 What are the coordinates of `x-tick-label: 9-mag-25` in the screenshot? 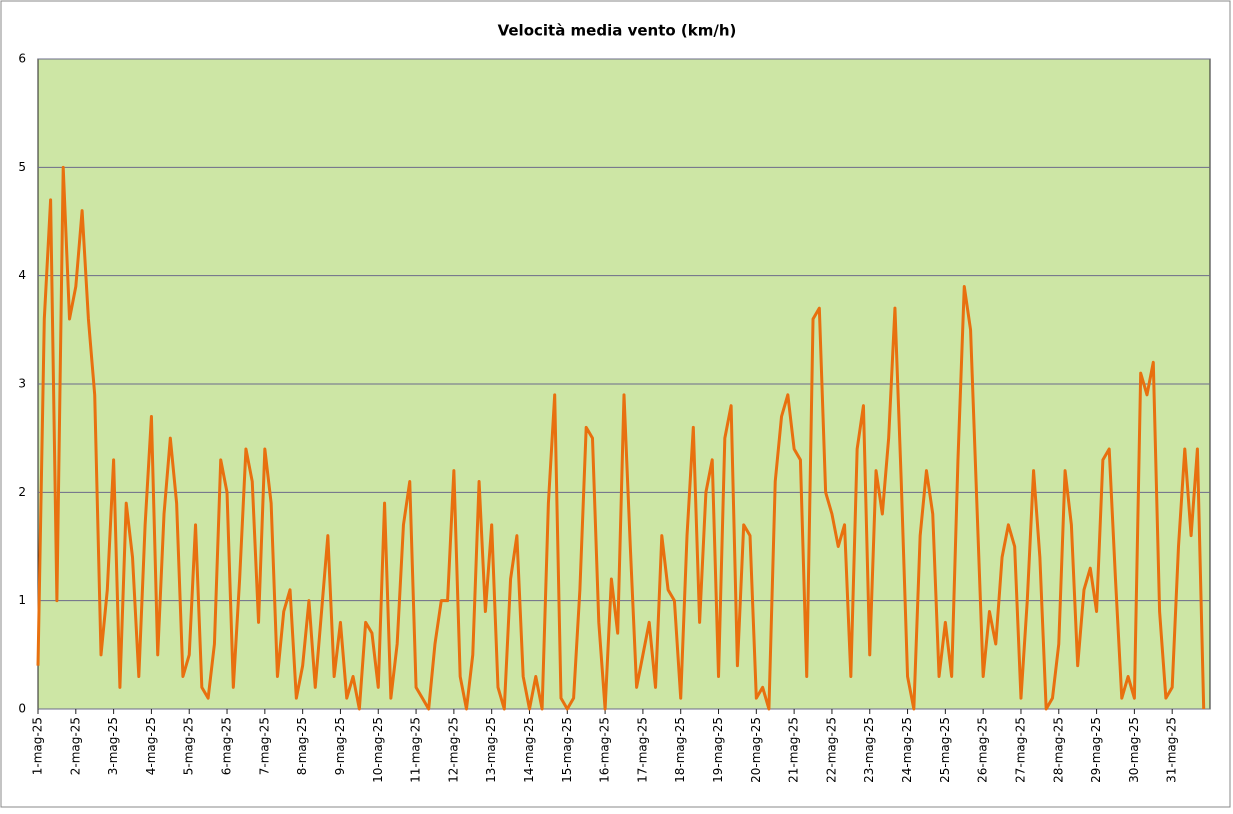 It's located at (340, 746).